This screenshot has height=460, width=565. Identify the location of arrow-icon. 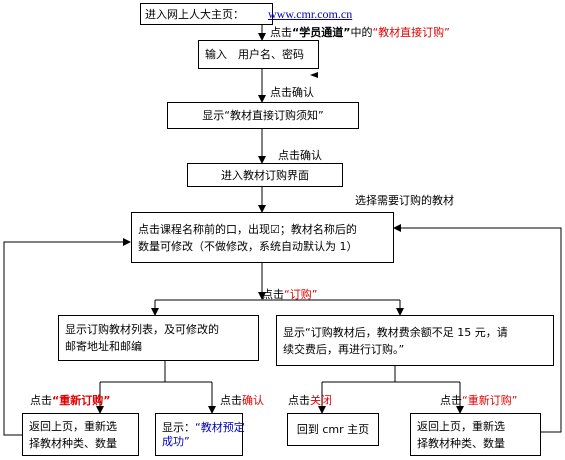
(314, 75).